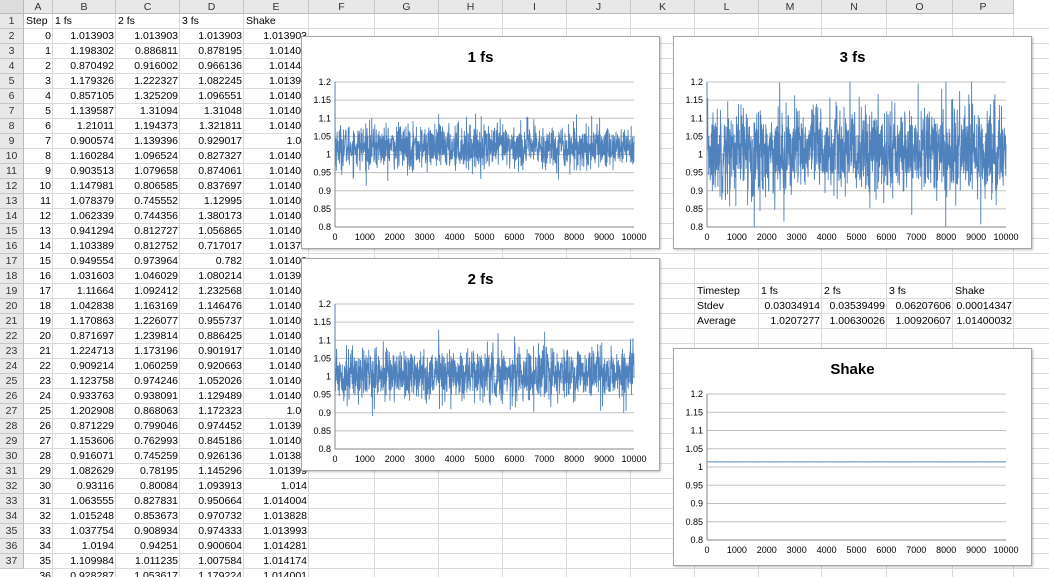  I want to click on data-cell: 2, so click(48, 66).